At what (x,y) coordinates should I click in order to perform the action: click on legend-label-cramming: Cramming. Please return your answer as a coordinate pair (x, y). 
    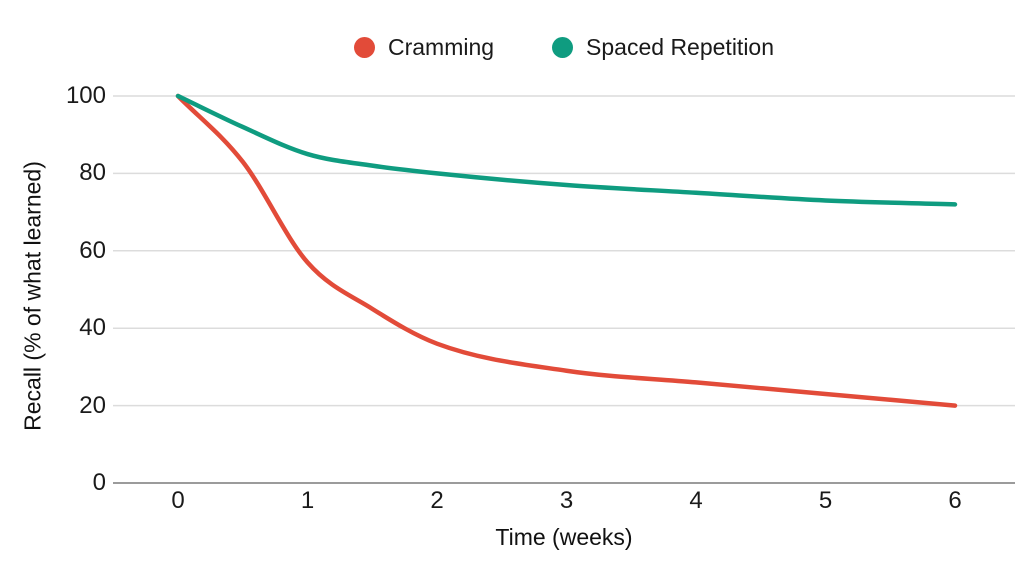
    Looking at the image, I should click on (441, 47).